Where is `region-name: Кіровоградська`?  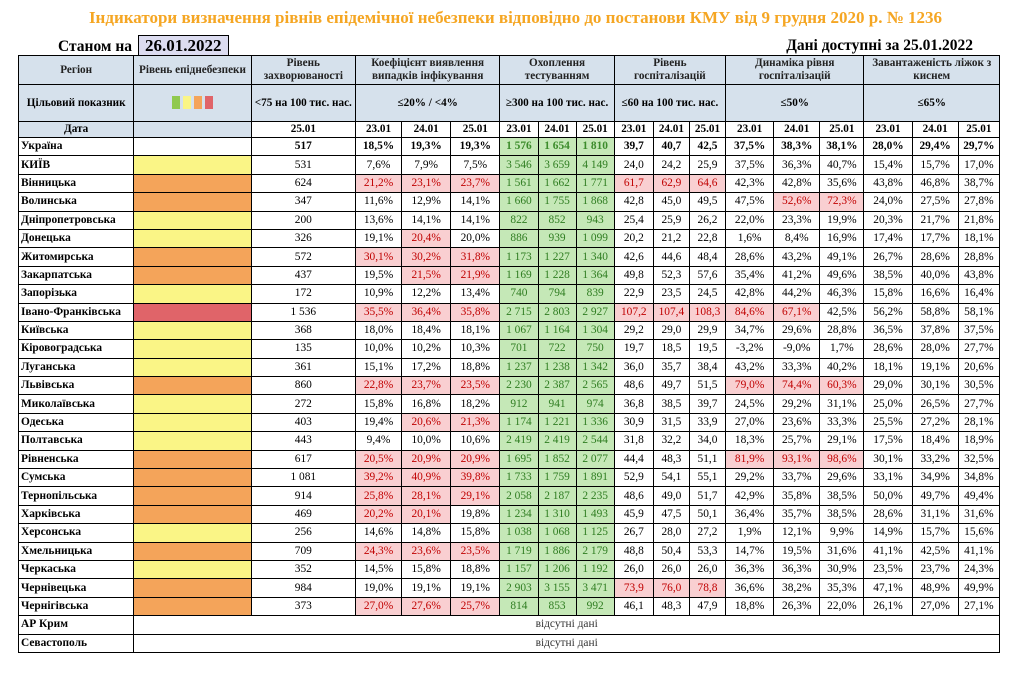
region-name: Кіровоградська is located at coordinates (76, 349).